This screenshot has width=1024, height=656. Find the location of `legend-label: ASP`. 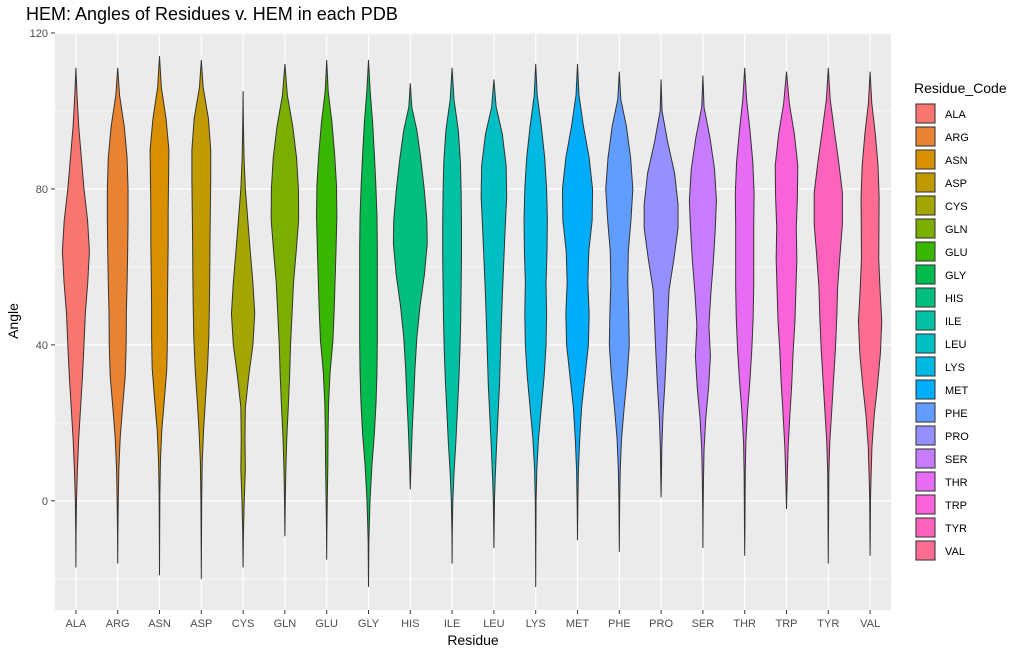

legend-label: ASP is located at coordinates (956, 184).